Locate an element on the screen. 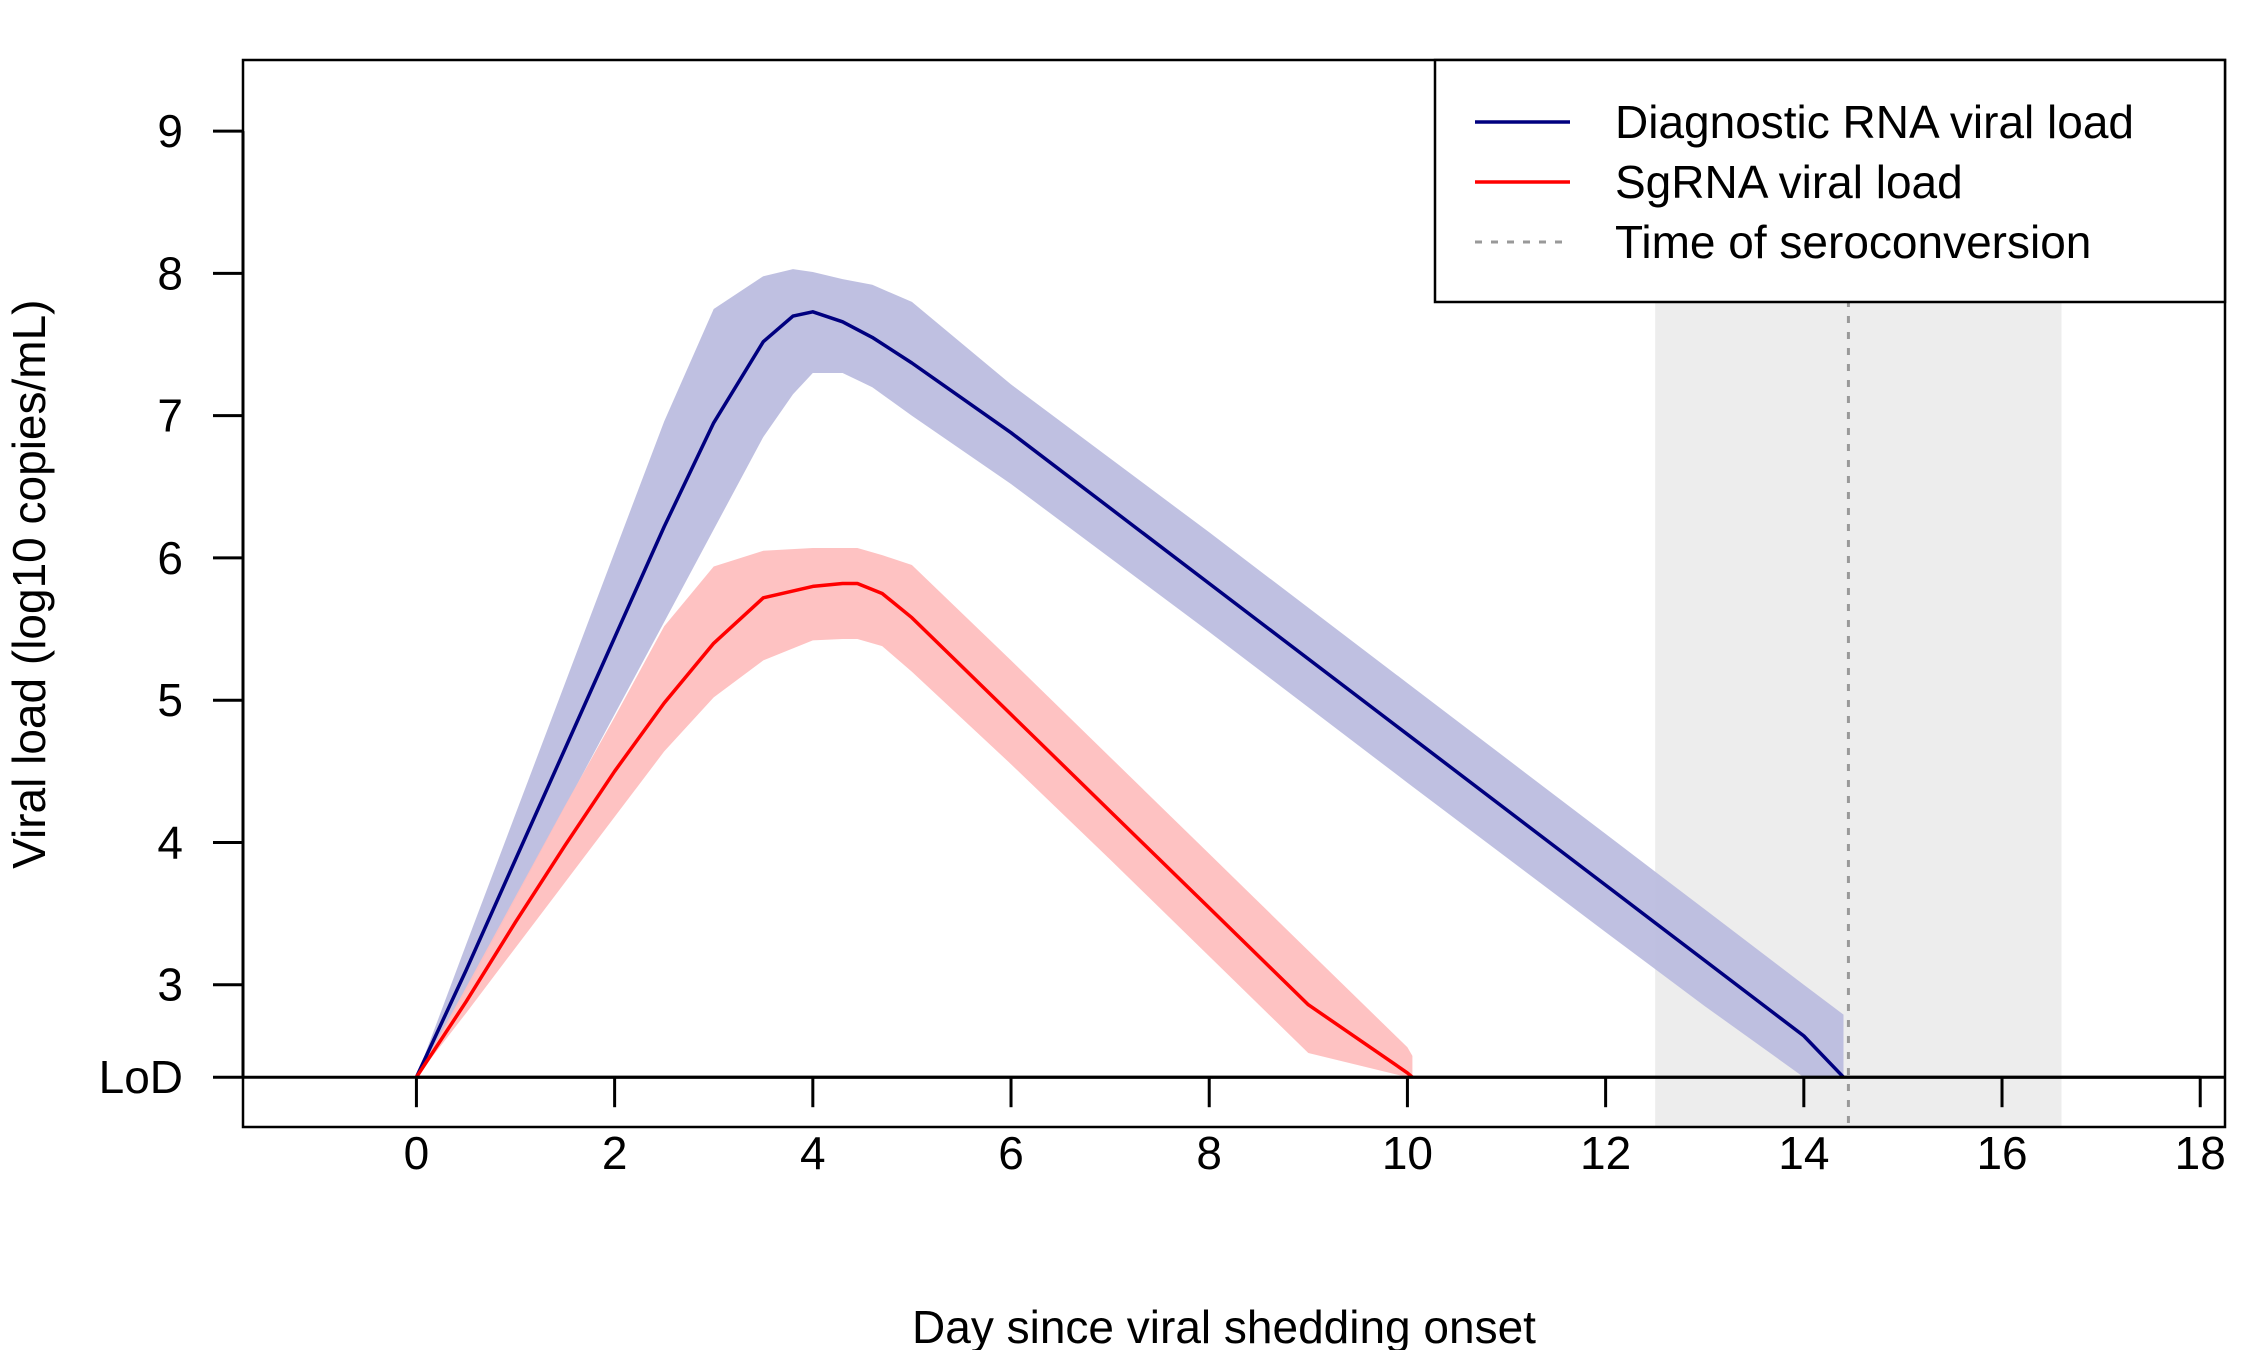 Image resolution: width=2250 pixels, height=1350 pixels. x-tick-label-12: 12 is located at coordinates (1605, 1153).